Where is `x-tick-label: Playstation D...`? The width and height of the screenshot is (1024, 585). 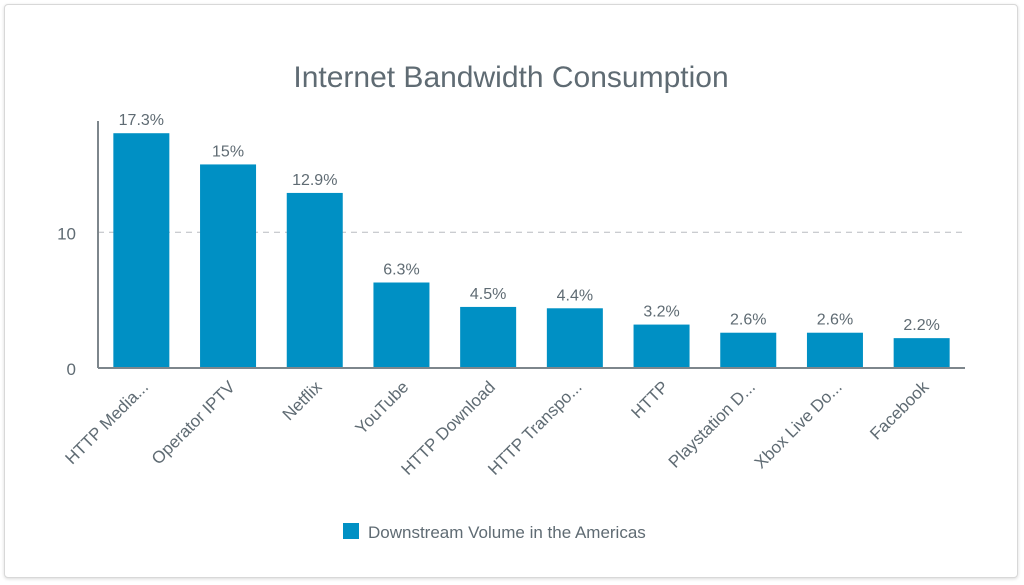
x-tick-label: Playstation D... is located at coordinates (712, 424).